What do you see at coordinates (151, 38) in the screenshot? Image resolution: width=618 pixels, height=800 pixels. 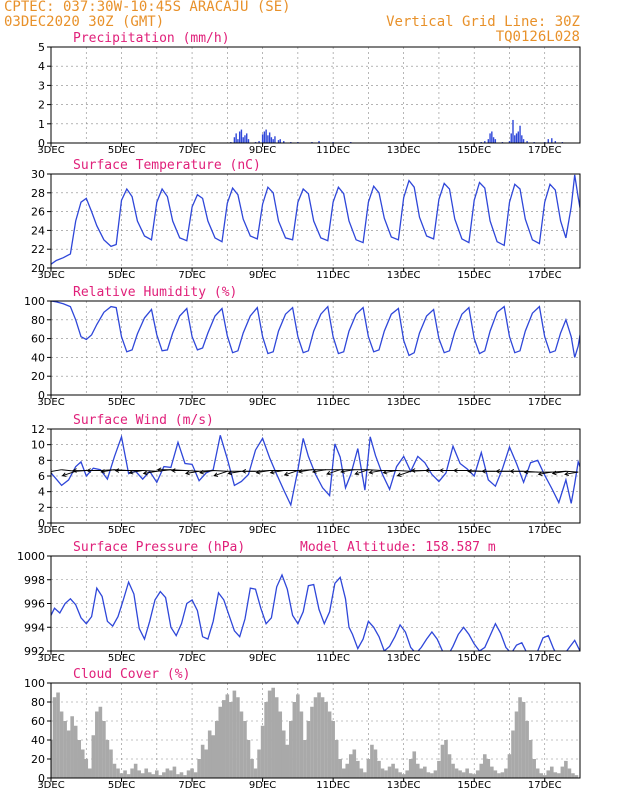 I see `panel-title: Precipitation (mm/h)` at bounding box center [151, 38].